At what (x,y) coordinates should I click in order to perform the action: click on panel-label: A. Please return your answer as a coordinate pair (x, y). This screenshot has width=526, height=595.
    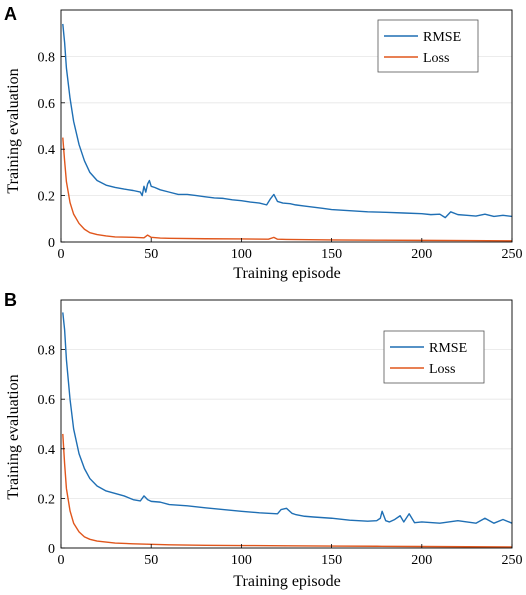
    Looking at the image, I should click on (10, 14).